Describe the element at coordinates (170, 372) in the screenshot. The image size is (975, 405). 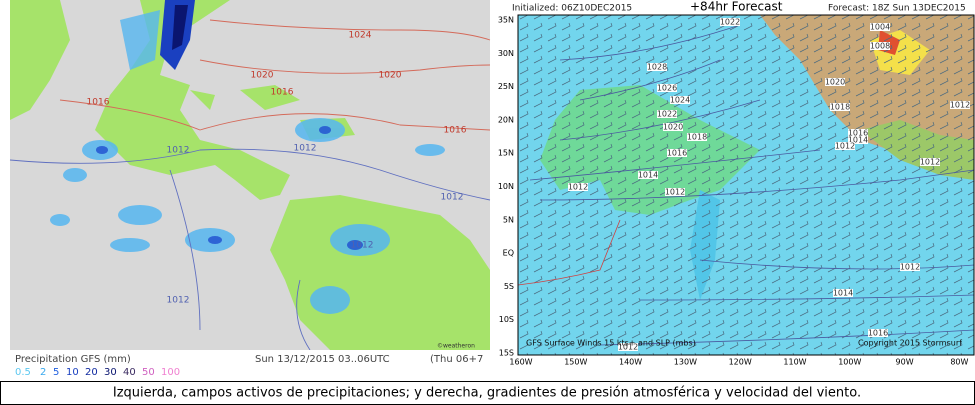
I see `legend-value: 100` at that location.